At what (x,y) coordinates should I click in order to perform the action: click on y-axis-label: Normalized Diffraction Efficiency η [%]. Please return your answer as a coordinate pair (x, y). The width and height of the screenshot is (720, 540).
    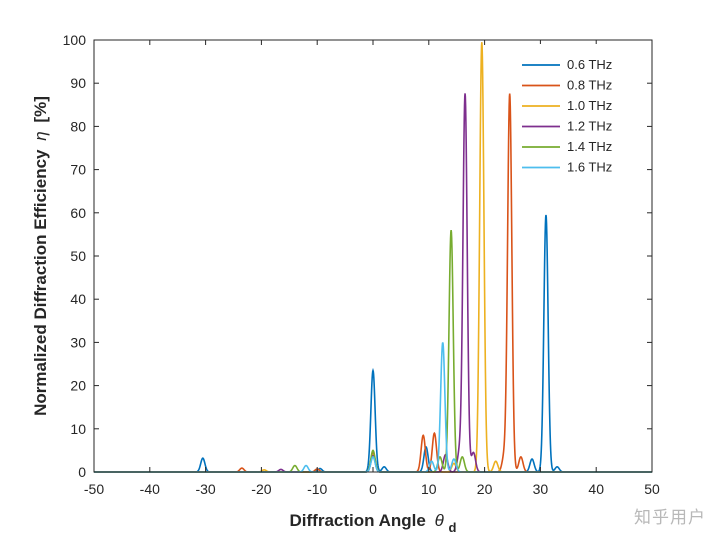
    Looking at the image, I should click on (40, 256).